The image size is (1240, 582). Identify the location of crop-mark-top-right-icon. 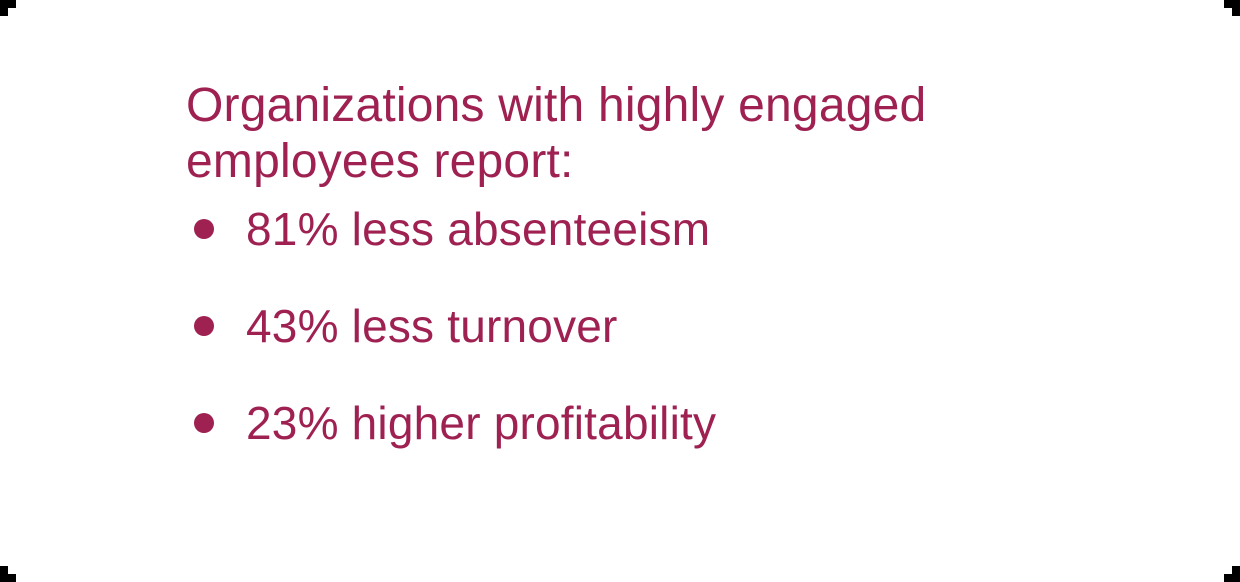
(1232, 8).